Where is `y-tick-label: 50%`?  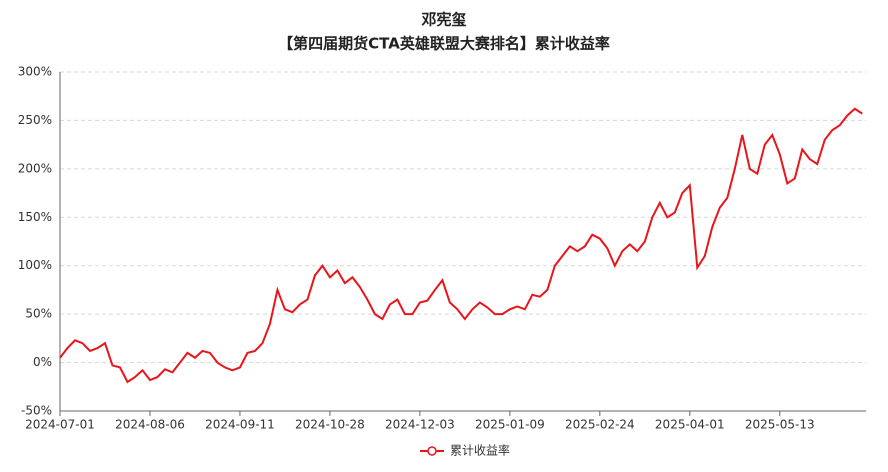 y-tick-label: 50% is located at coordinates (38, 314).